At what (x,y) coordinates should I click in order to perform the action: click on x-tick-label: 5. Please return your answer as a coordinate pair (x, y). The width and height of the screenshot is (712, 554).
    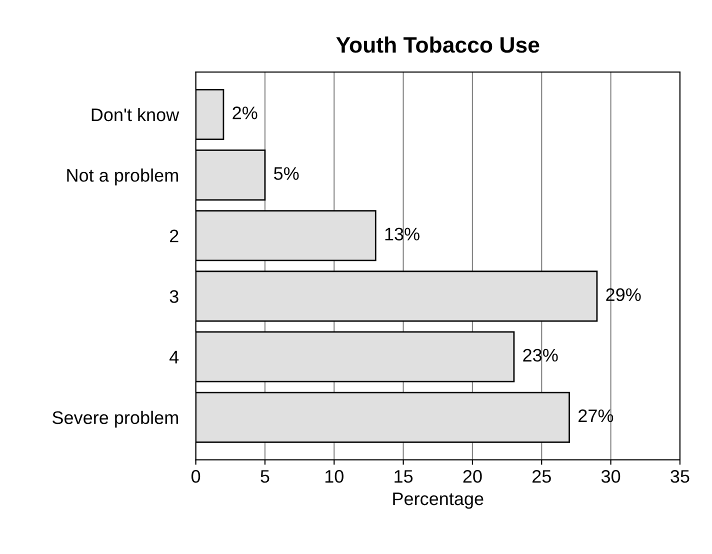
    Looking at the image, I should click on (265, 476).